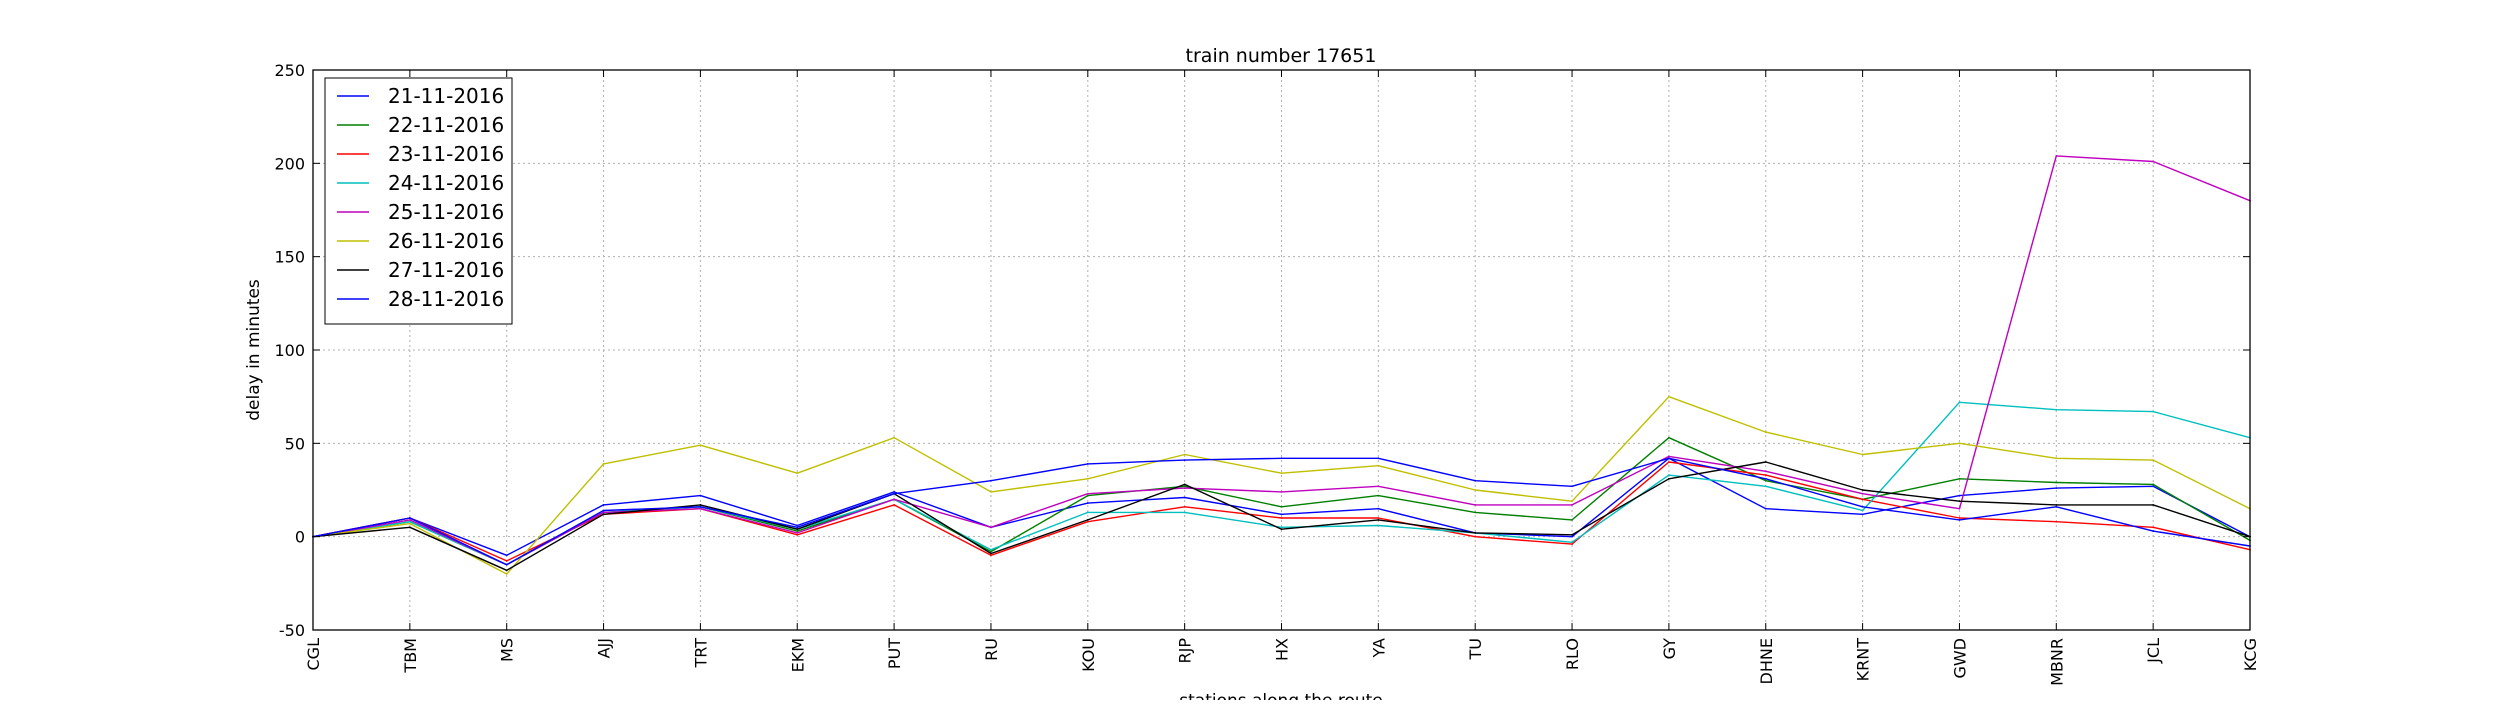  Describe the element at coordinates (507, 650) in the screenshot. I see `x-tick-label: MS` at that location.